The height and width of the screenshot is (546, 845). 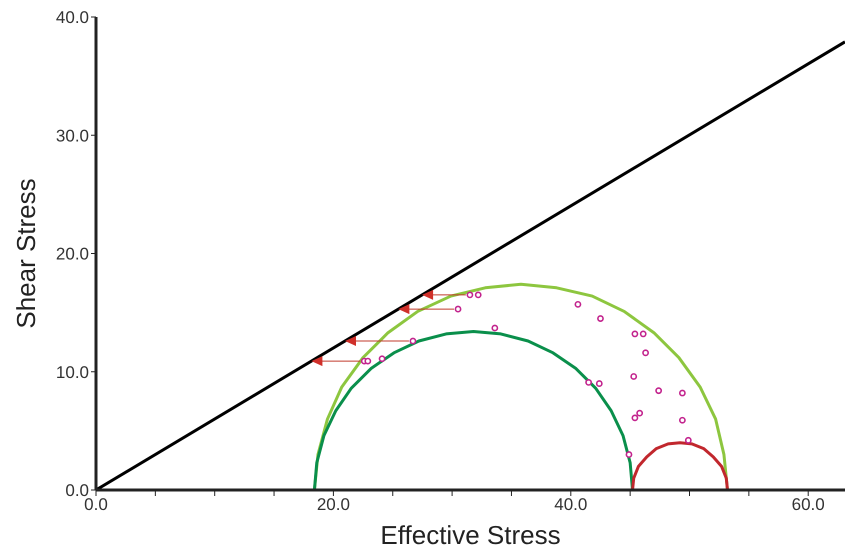 I want to click on y-tick-label: 30.0, so click(x=72, y=136).